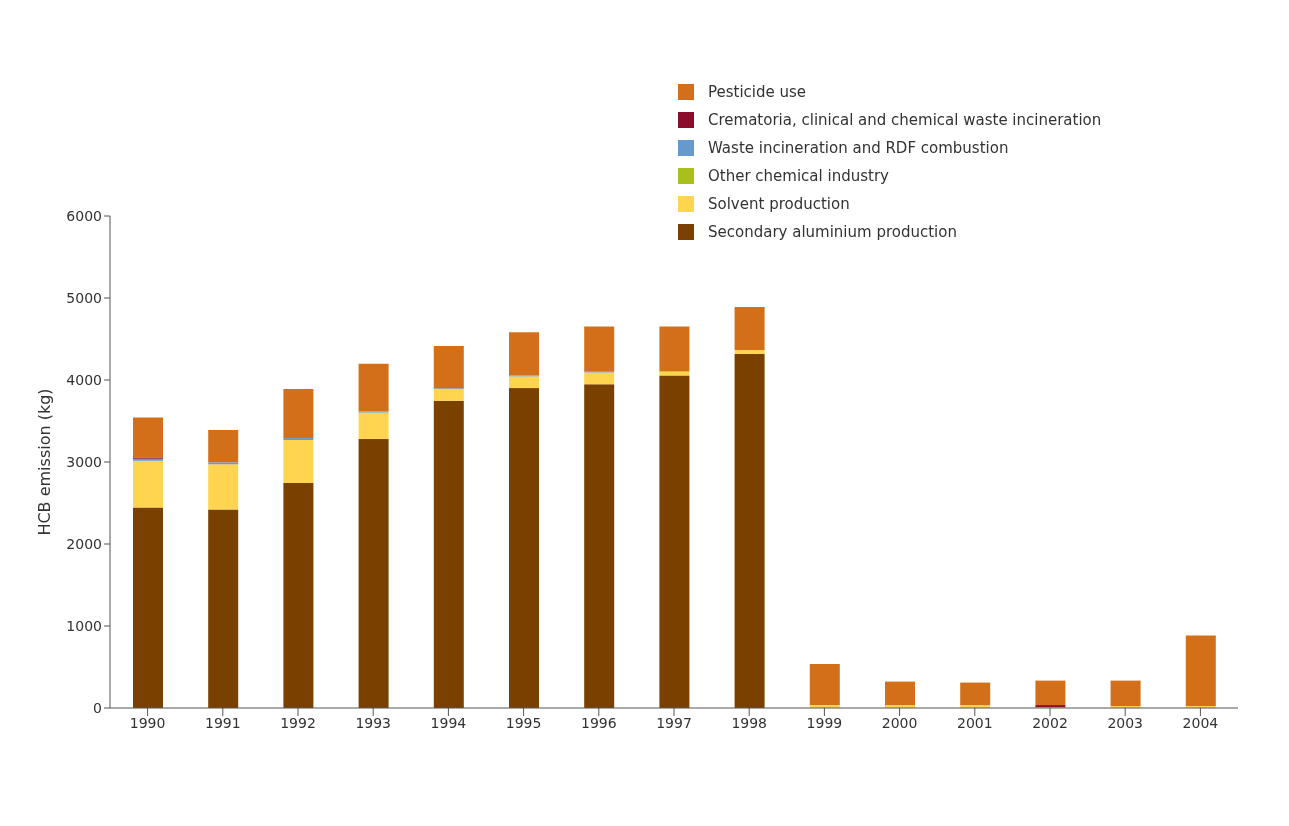 The height and width of the screenshot is (826, 1289). Describe the element at coordinates (84, 297) in the screenshot. I see `y-tick-label: 5000` at that location.